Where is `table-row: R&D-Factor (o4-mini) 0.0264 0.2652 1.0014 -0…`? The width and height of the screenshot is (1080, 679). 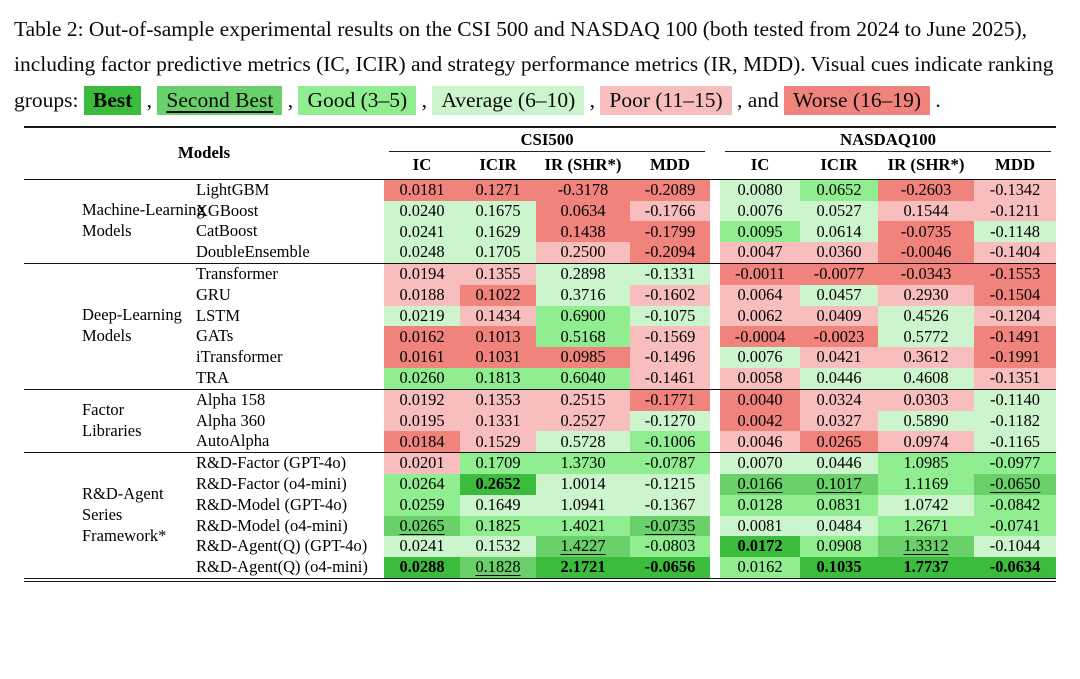 table-row: R&D-Factor (o4-mini) 0.0264 0.2652 1.0014 -0… is located at coordinates (540, 484).